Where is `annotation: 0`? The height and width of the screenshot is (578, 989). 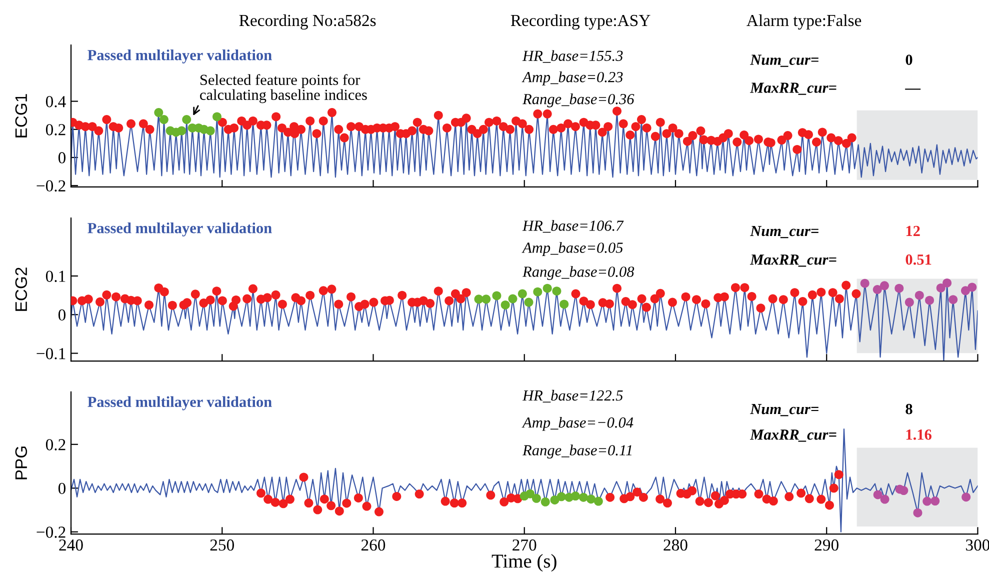 annotation: 0 is located at coordinates (909, 59).